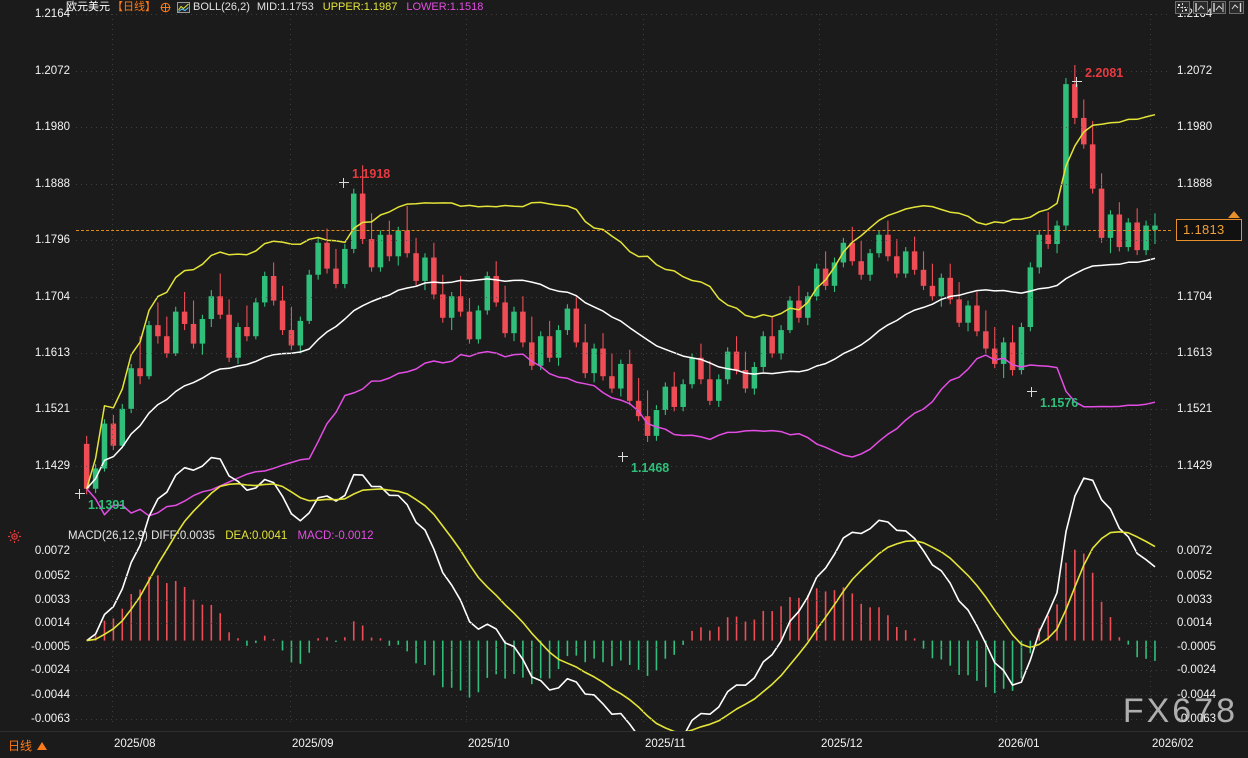 This screenshot has height=758, width=1248. What do you see at coordinates (1077, 82) in the screenshot?
I see `annotation-crosshair-icon` at bounding box center [1077, 82].